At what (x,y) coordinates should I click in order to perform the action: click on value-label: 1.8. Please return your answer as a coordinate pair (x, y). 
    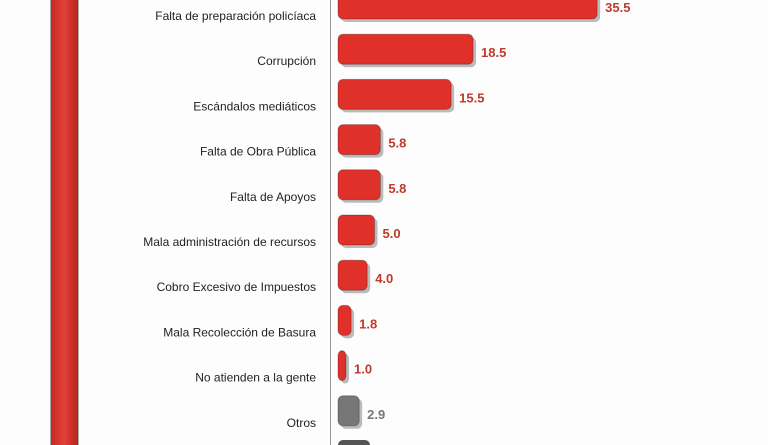
    Looking at the image, I should click on (368, 323).